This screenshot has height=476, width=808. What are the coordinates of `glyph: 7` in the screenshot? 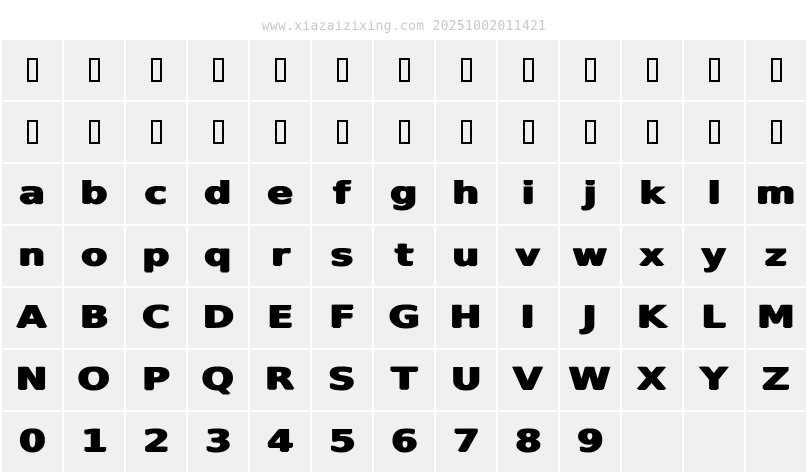 It's located at (466, 441).